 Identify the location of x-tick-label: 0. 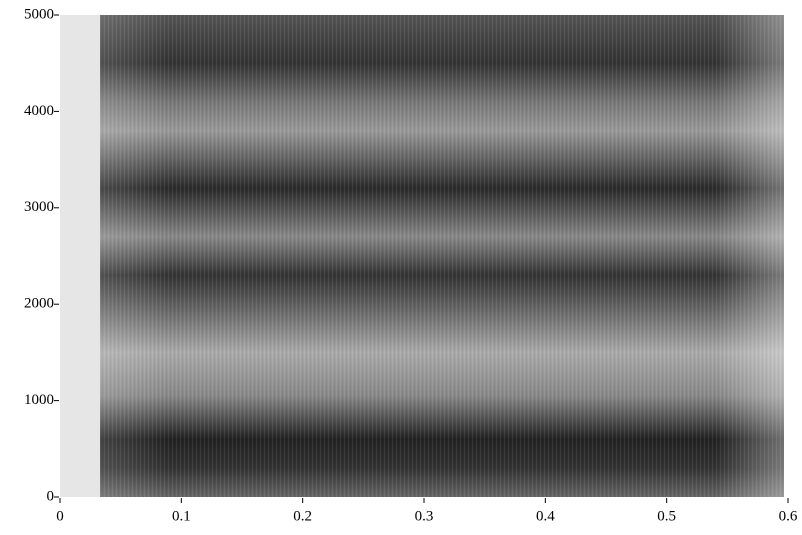
(60, 516).